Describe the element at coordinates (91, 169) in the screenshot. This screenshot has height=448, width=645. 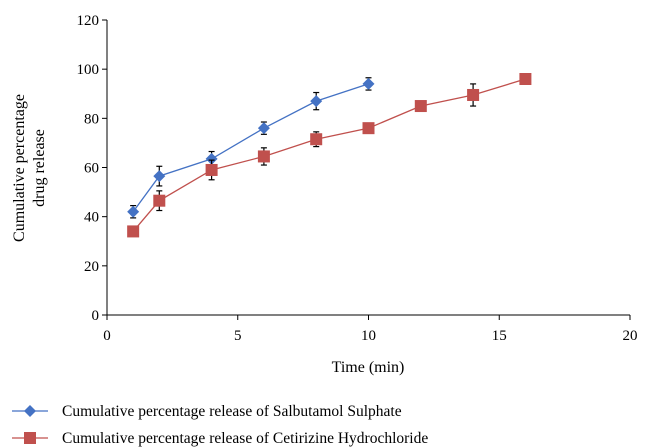
I see `y-tick-label: 60` at that location.